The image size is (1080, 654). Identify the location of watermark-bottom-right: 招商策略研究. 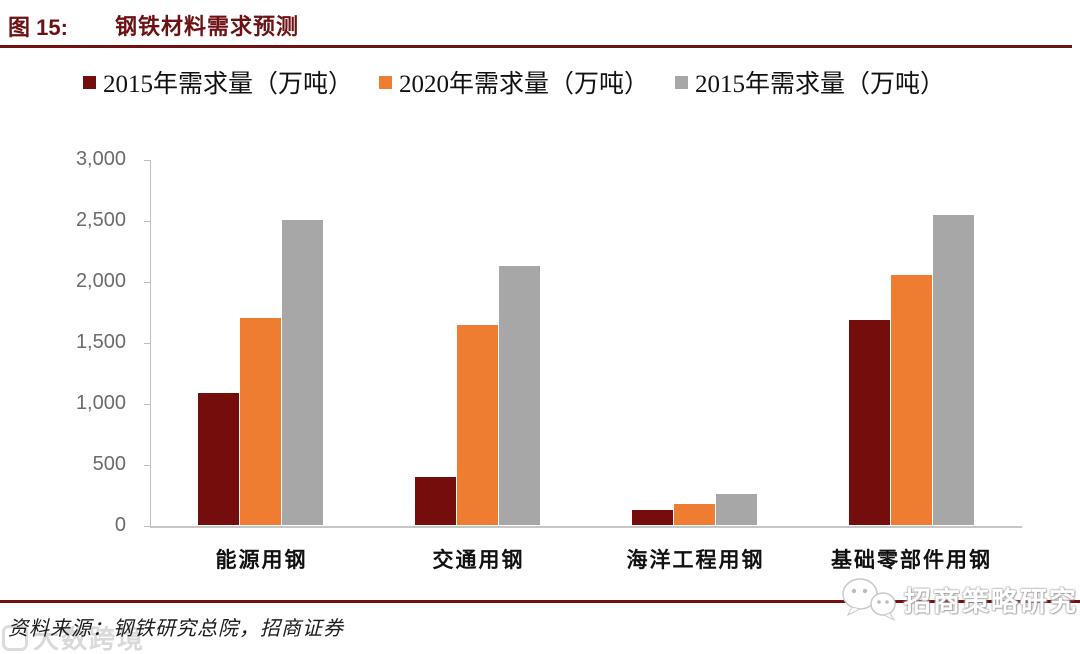
(958, 599).